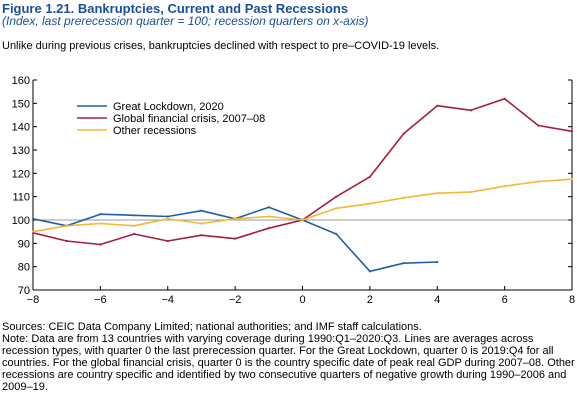 This screenshot has height=405, width=577. Describe the element at coordinates (302, 300) in the screenshot. I see `x-tick-label: 0` at that location.